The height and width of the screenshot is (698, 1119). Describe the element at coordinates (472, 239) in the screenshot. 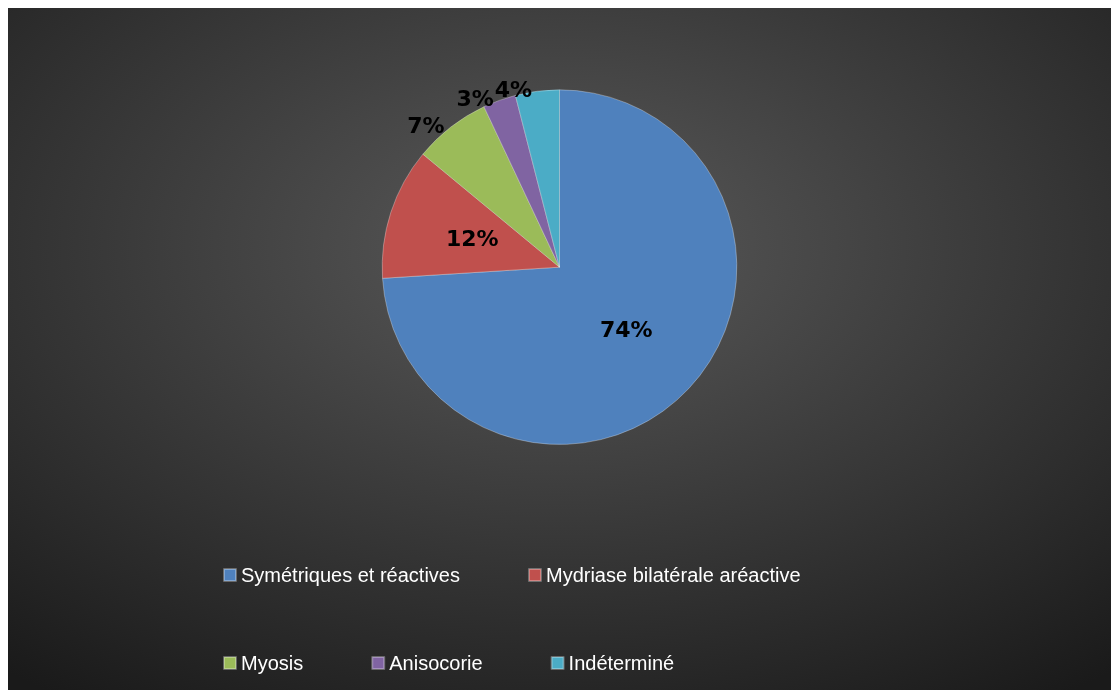

I see `data-label: 12%` at that location.